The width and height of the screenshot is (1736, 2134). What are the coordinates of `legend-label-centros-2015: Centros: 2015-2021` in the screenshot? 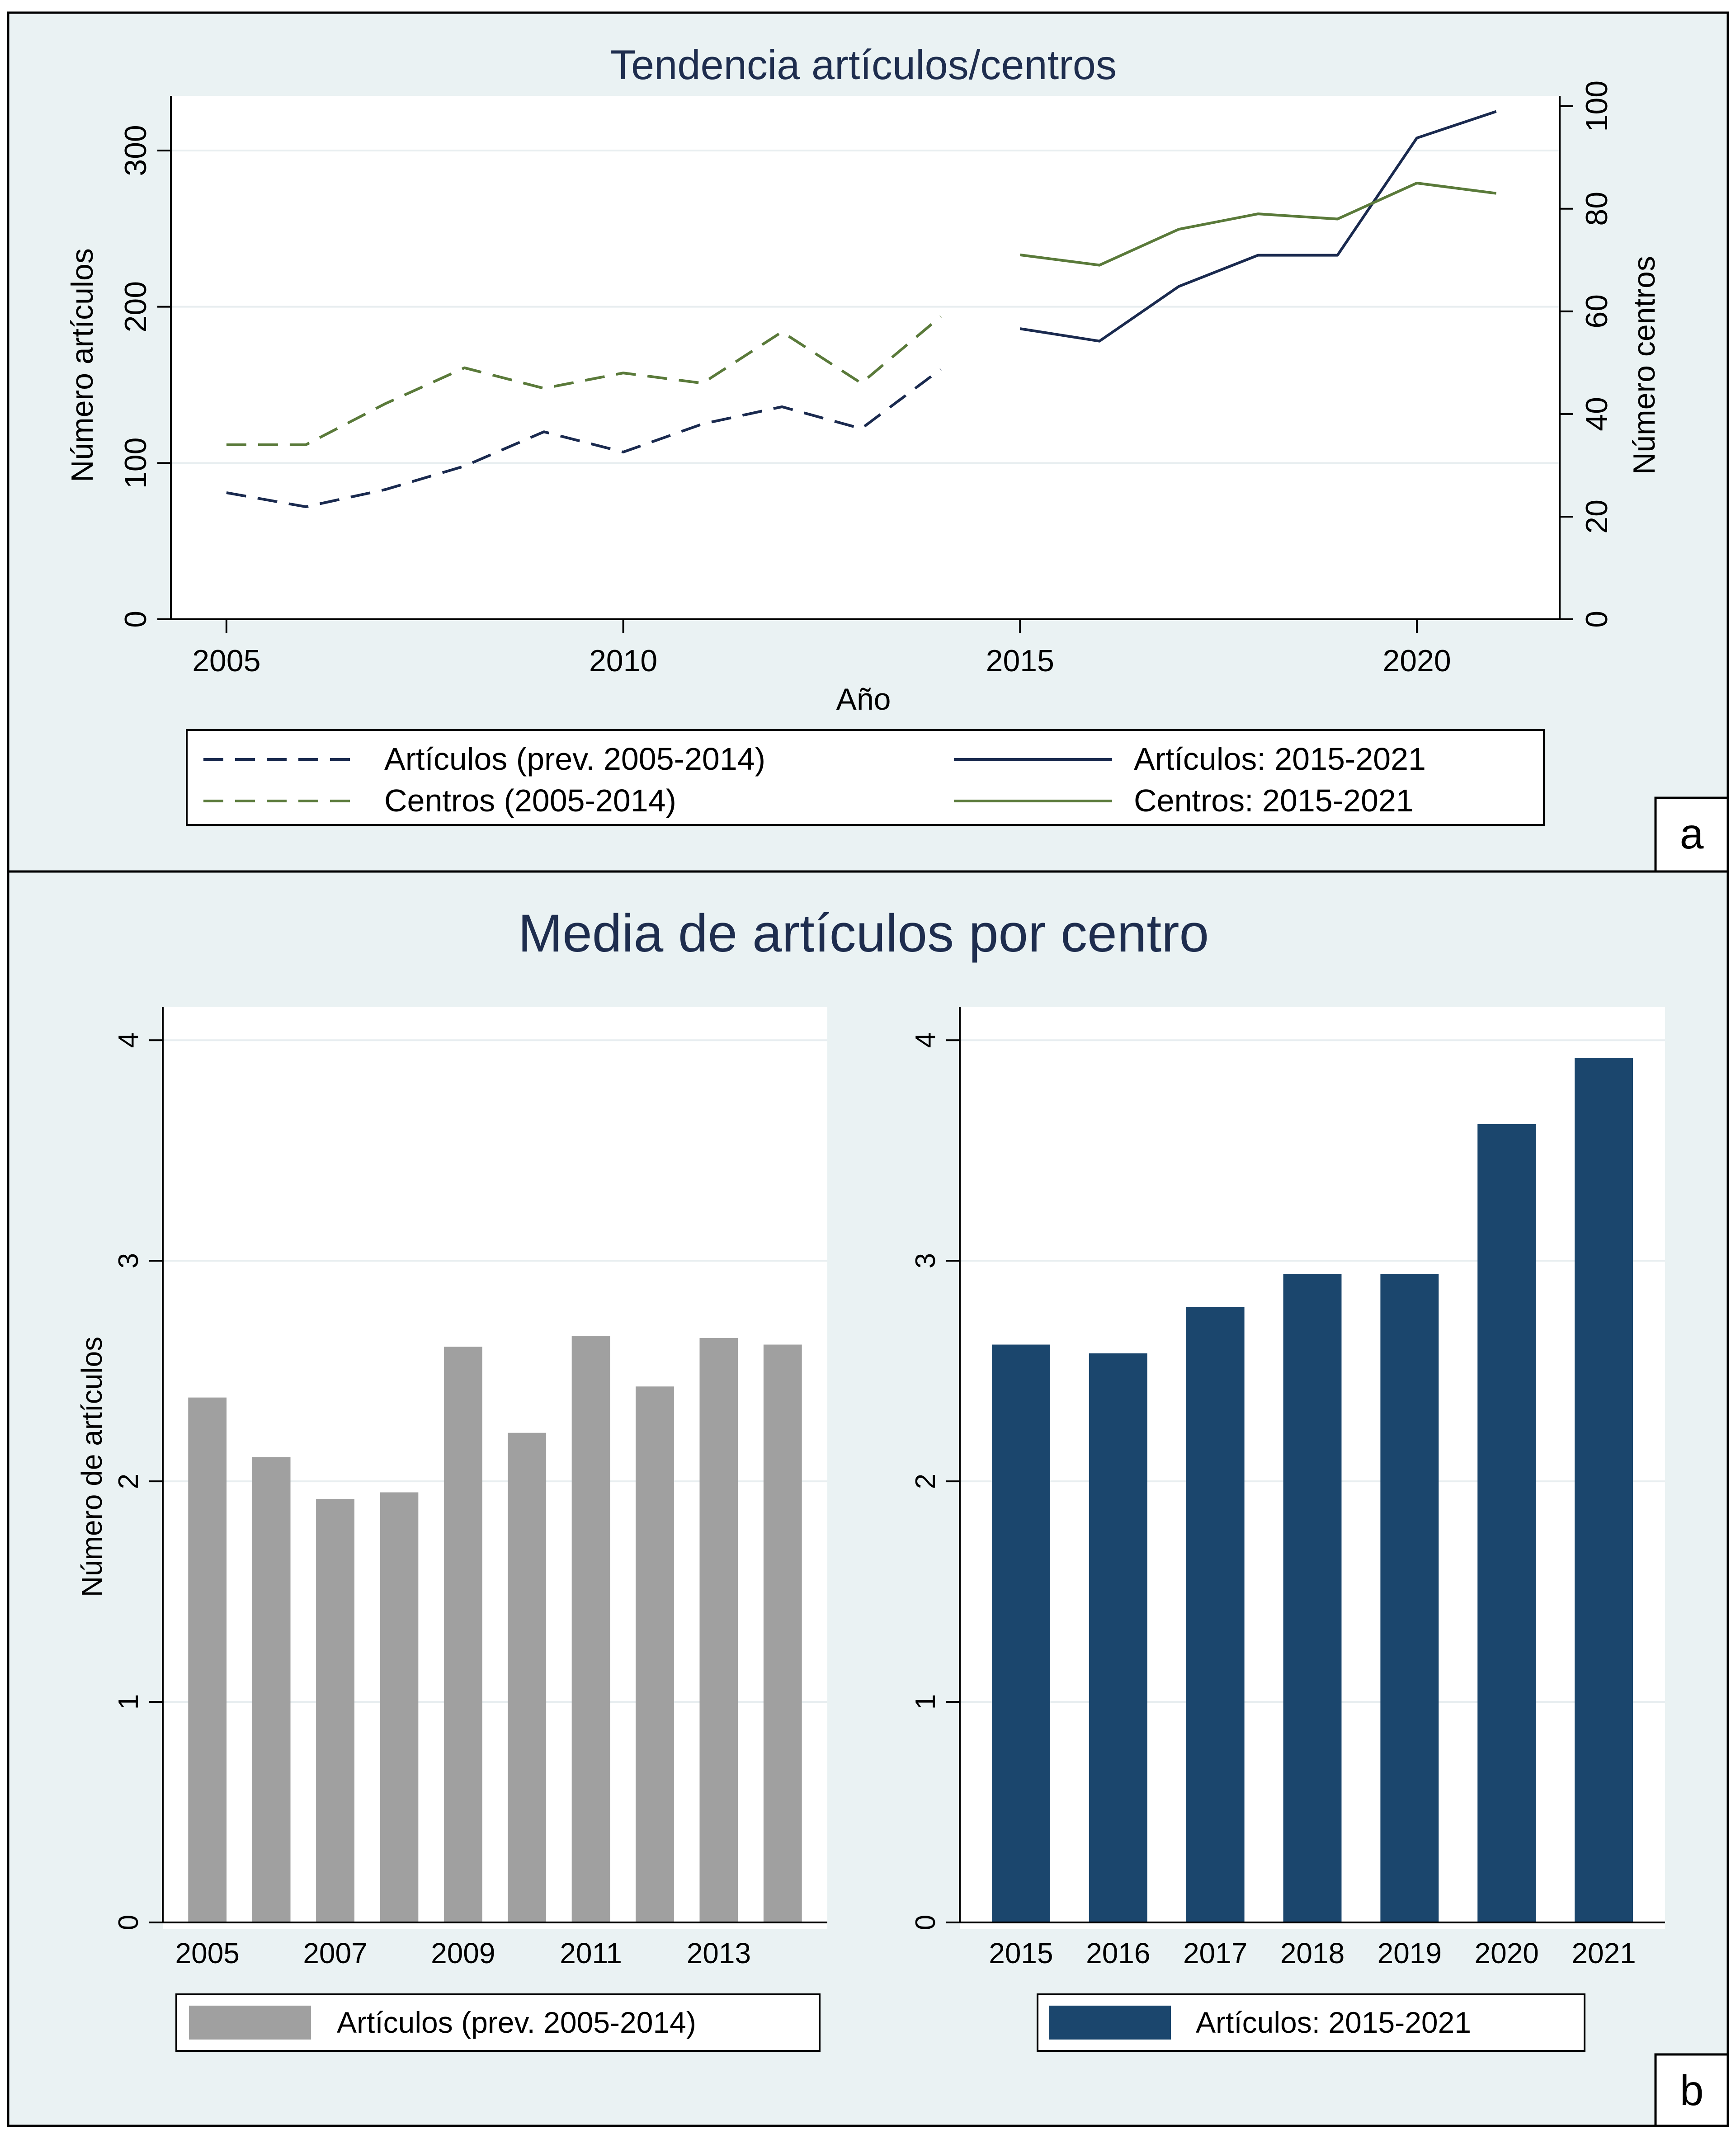 It's located at (1274, 800).